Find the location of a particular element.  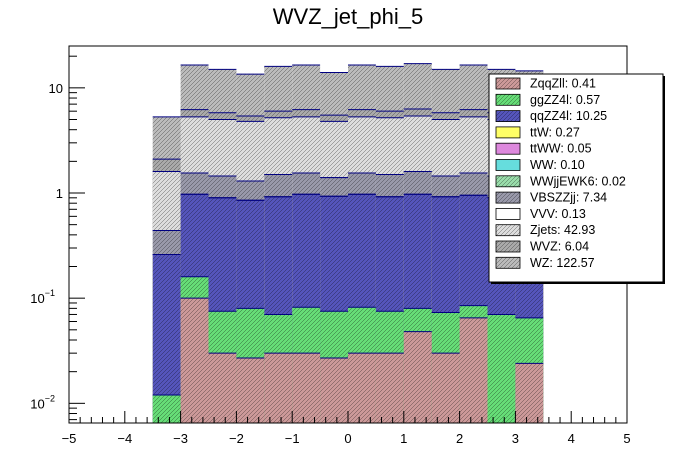

x-tick-label: 2 is located at coordinates (459, 438).